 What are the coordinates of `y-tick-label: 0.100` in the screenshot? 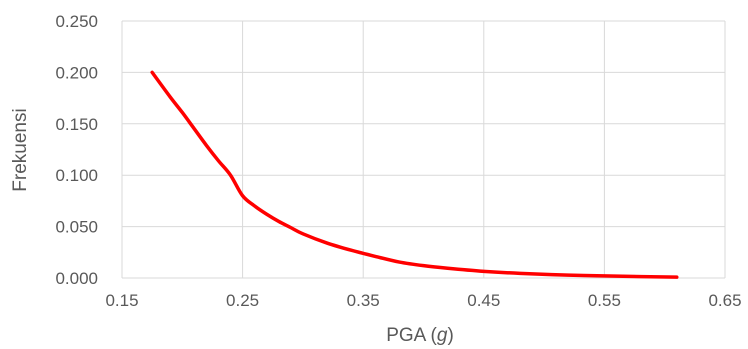 It's located at (76, 175).